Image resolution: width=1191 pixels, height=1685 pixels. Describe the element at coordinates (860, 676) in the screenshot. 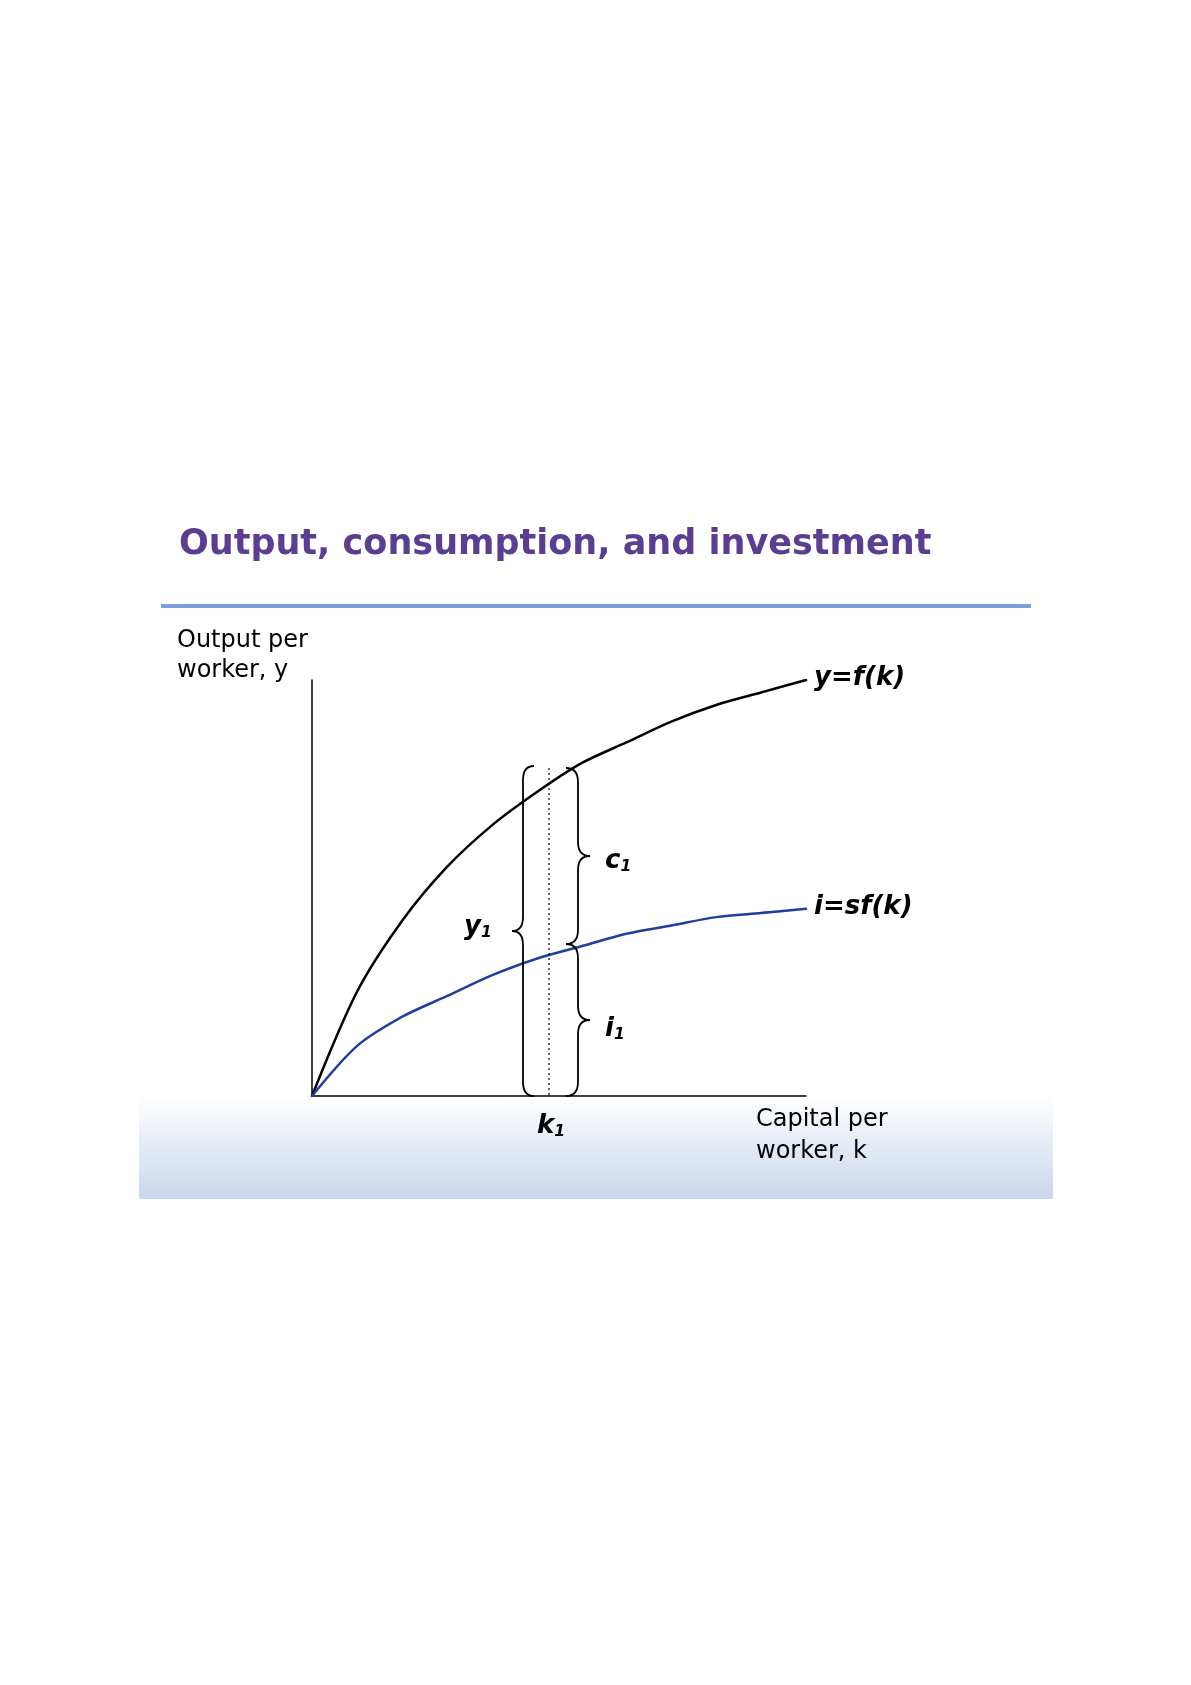

I see `series-label: y=f(k)` at that location.